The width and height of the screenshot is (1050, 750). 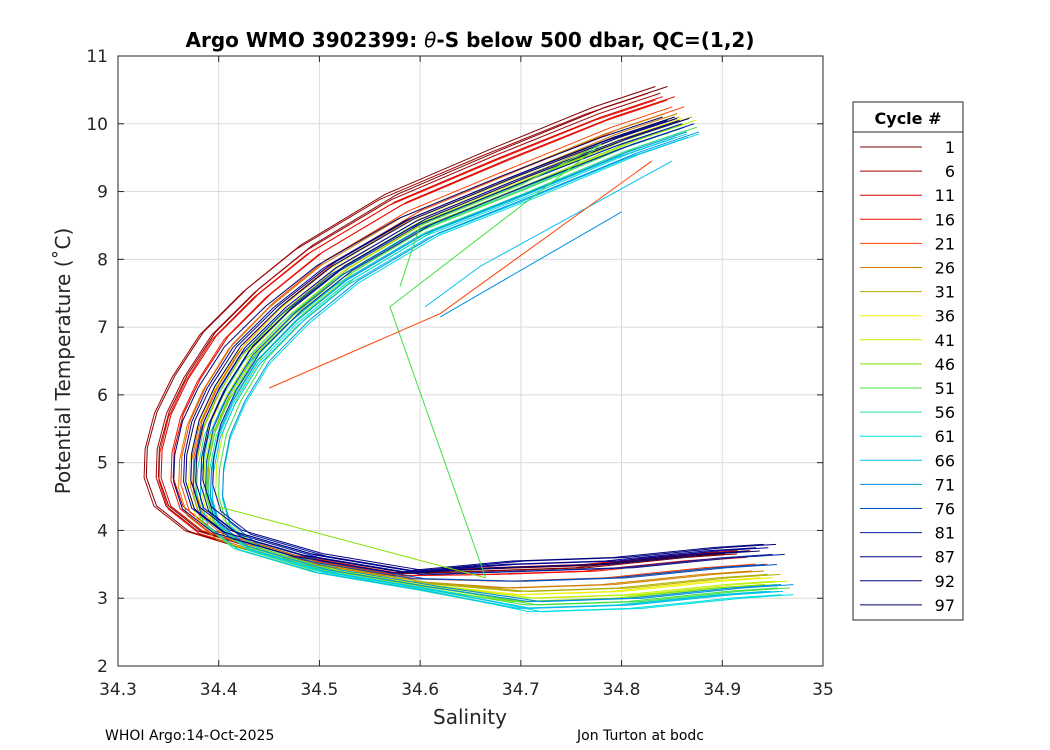 What do you see at coordinates (945, 557) in the screenshot?
I see `legend-label-87: 87` at bounding box center [945, 557].